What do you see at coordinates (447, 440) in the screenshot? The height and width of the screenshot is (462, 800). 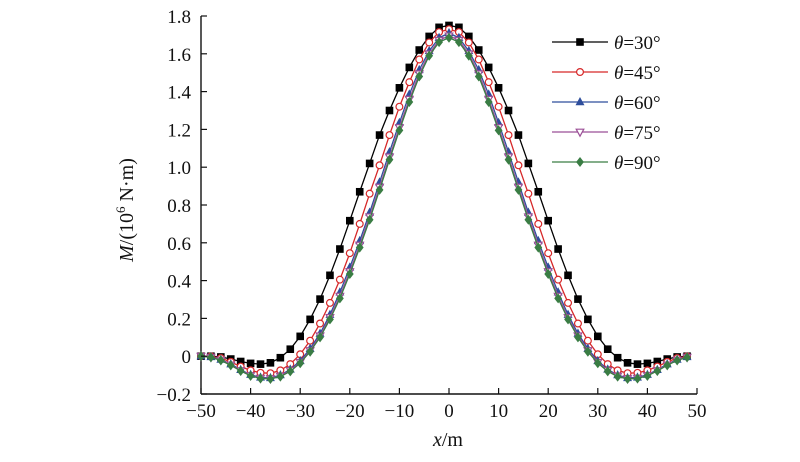 I see `x-axis-title: x/m` at bounding box center [447, 440].